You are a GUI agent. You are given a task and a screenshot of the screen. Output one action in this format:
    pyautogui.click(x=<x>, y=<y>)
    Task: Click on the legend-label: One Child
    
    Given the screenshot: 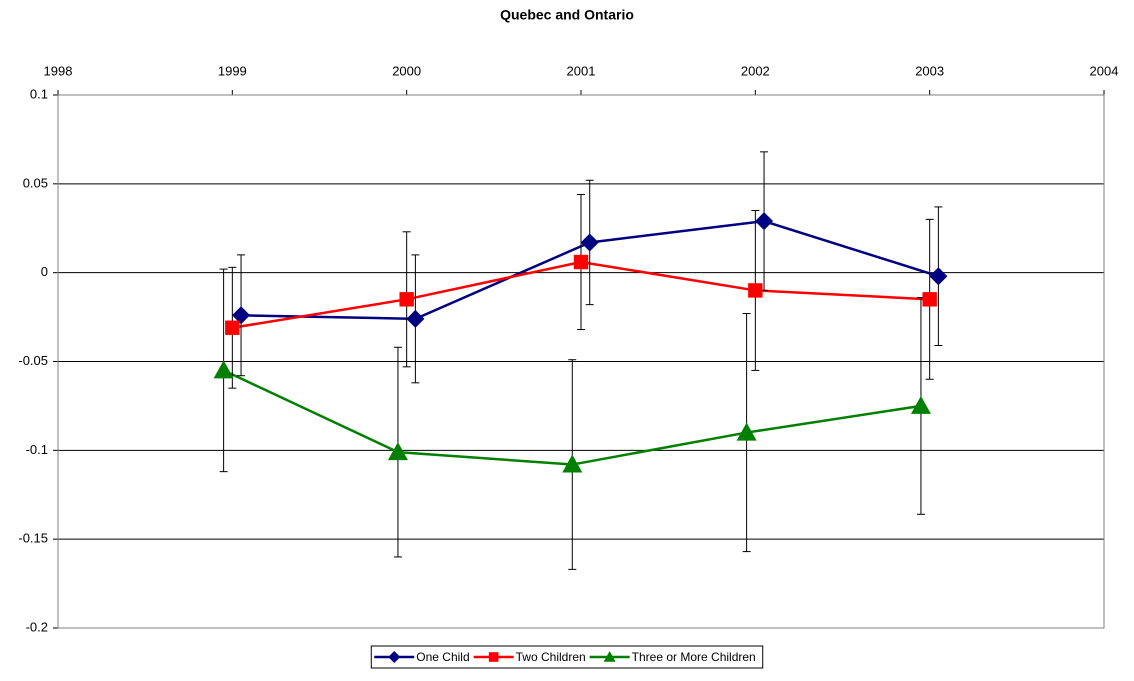 What is the action you would take?
    pyautogui.click(x=442, y=657)
    